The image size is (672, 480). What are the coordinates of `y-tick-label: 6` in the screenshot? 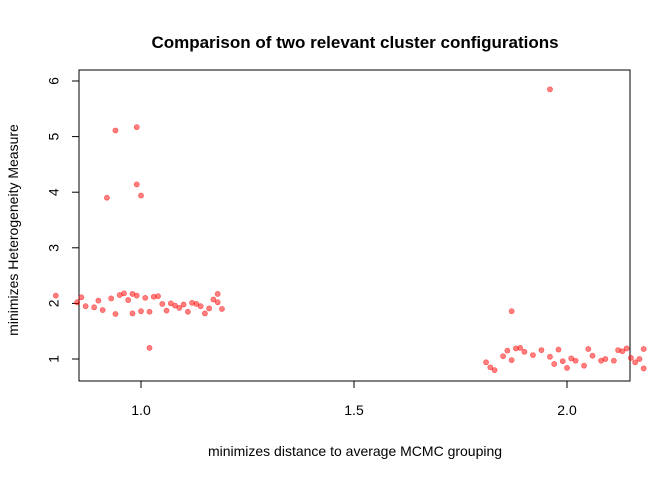 It's located at (54, 81).